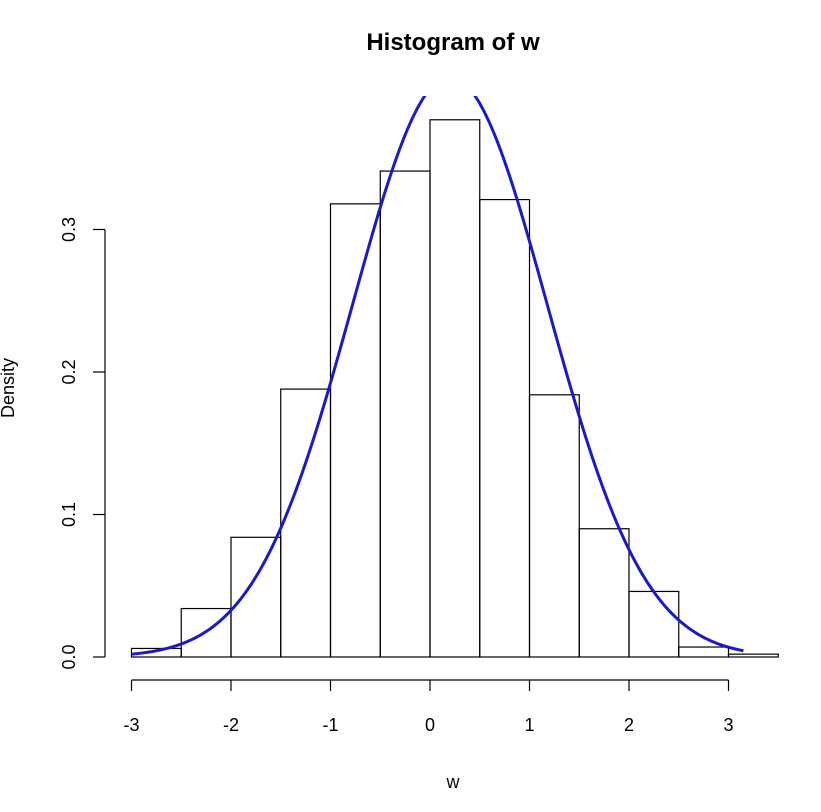 Image resolution: width=821 pixels, height=812 pixels. Describe the element at coordinates (69, 656) in the screenshot. I see `y-tick-label: 0.0` at that location.